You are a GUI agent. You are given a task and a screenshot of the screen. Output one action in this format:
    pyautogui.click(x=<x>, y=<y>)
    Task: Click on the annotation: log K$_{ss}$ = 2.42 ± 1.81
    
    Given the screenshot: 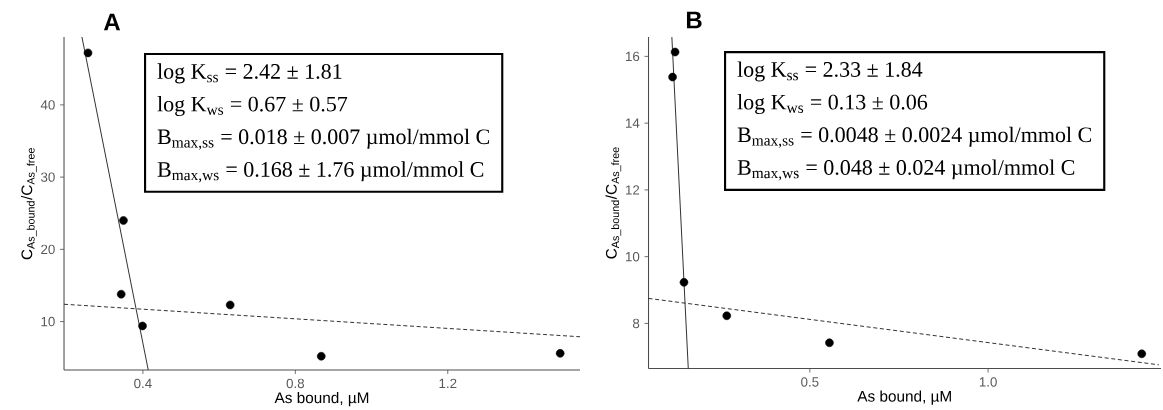 What is the action you would take?
    pyautogui.click(x=249, y=73)
    